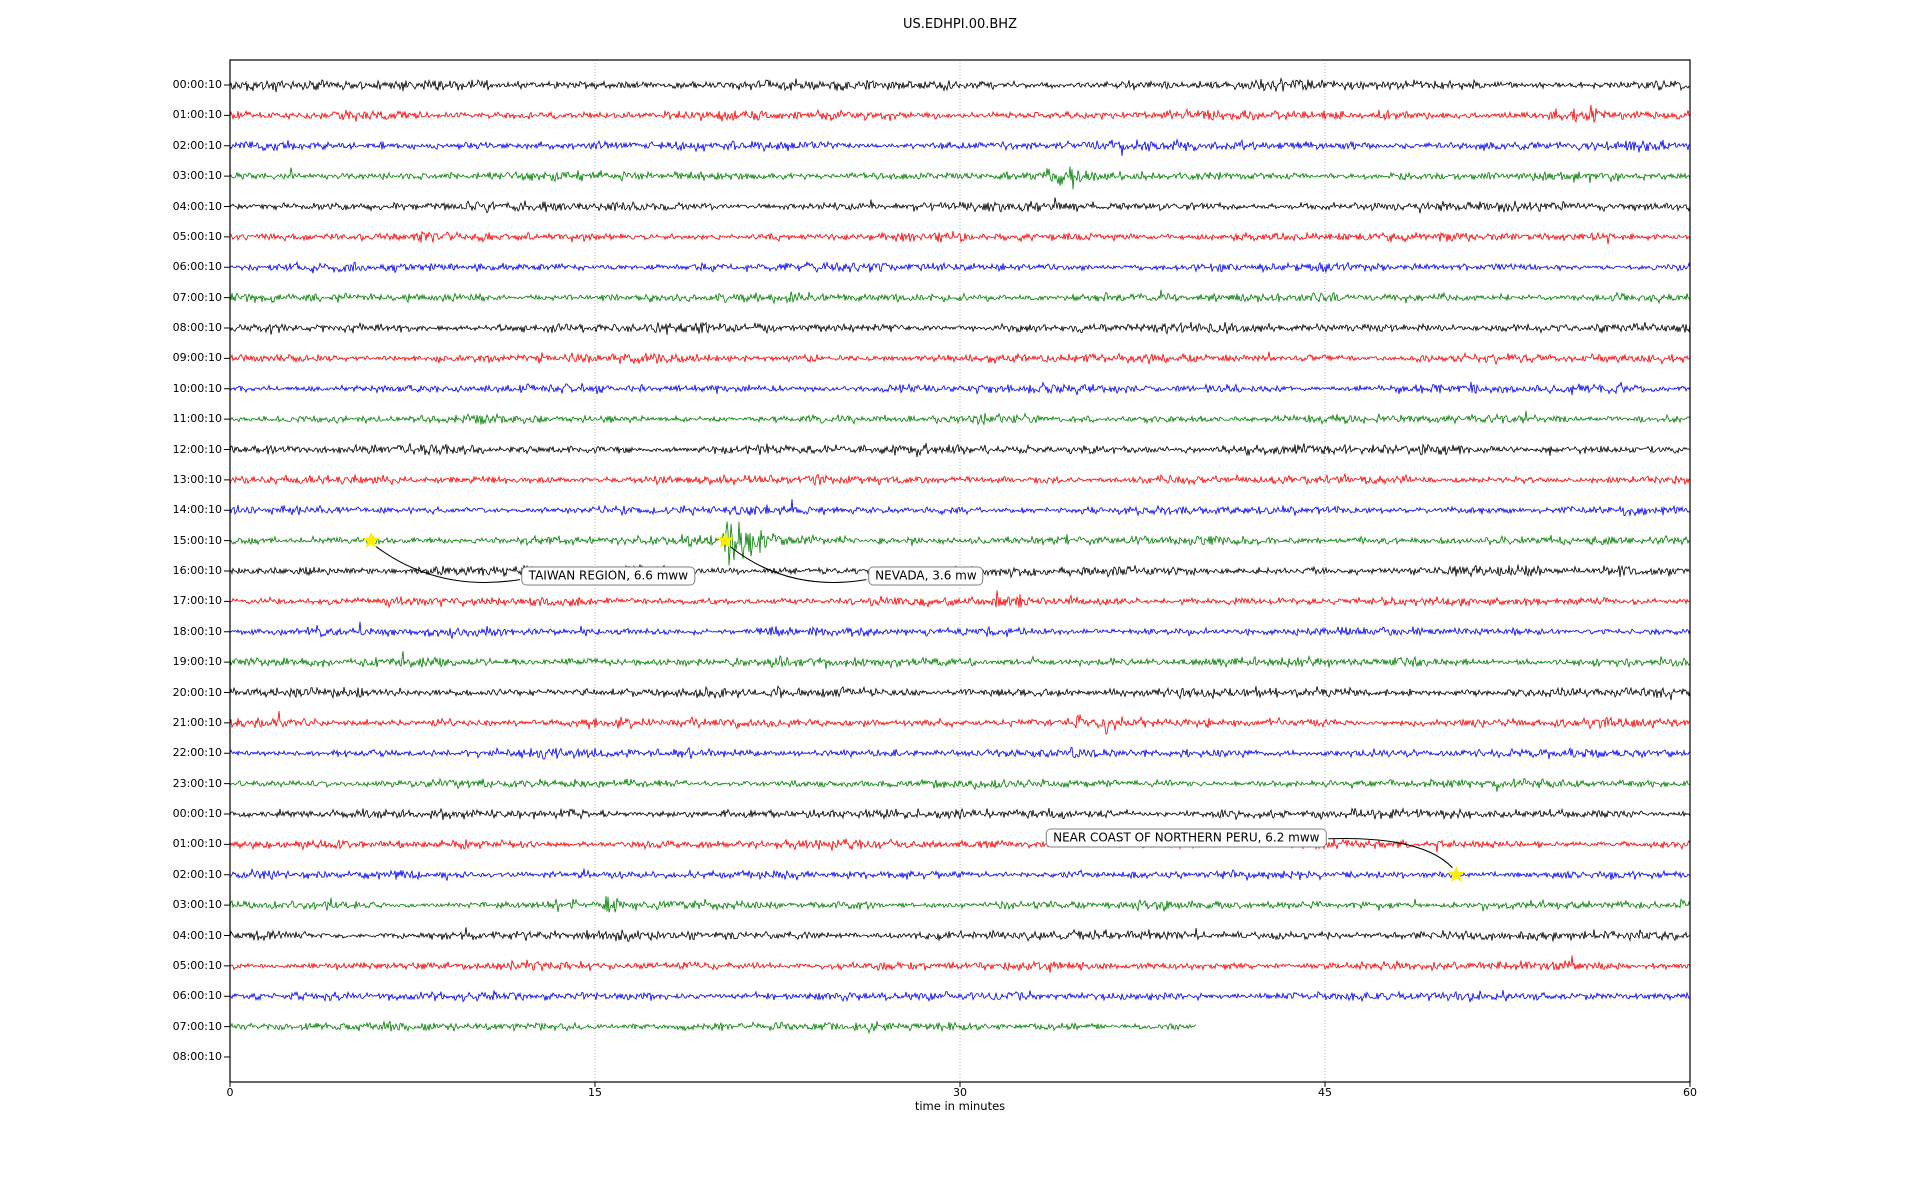  What do you see at coordinates (197, 570) in the screenshot?
I see `y-axis-label: 16:00:10` at bounding box center [197, 570].